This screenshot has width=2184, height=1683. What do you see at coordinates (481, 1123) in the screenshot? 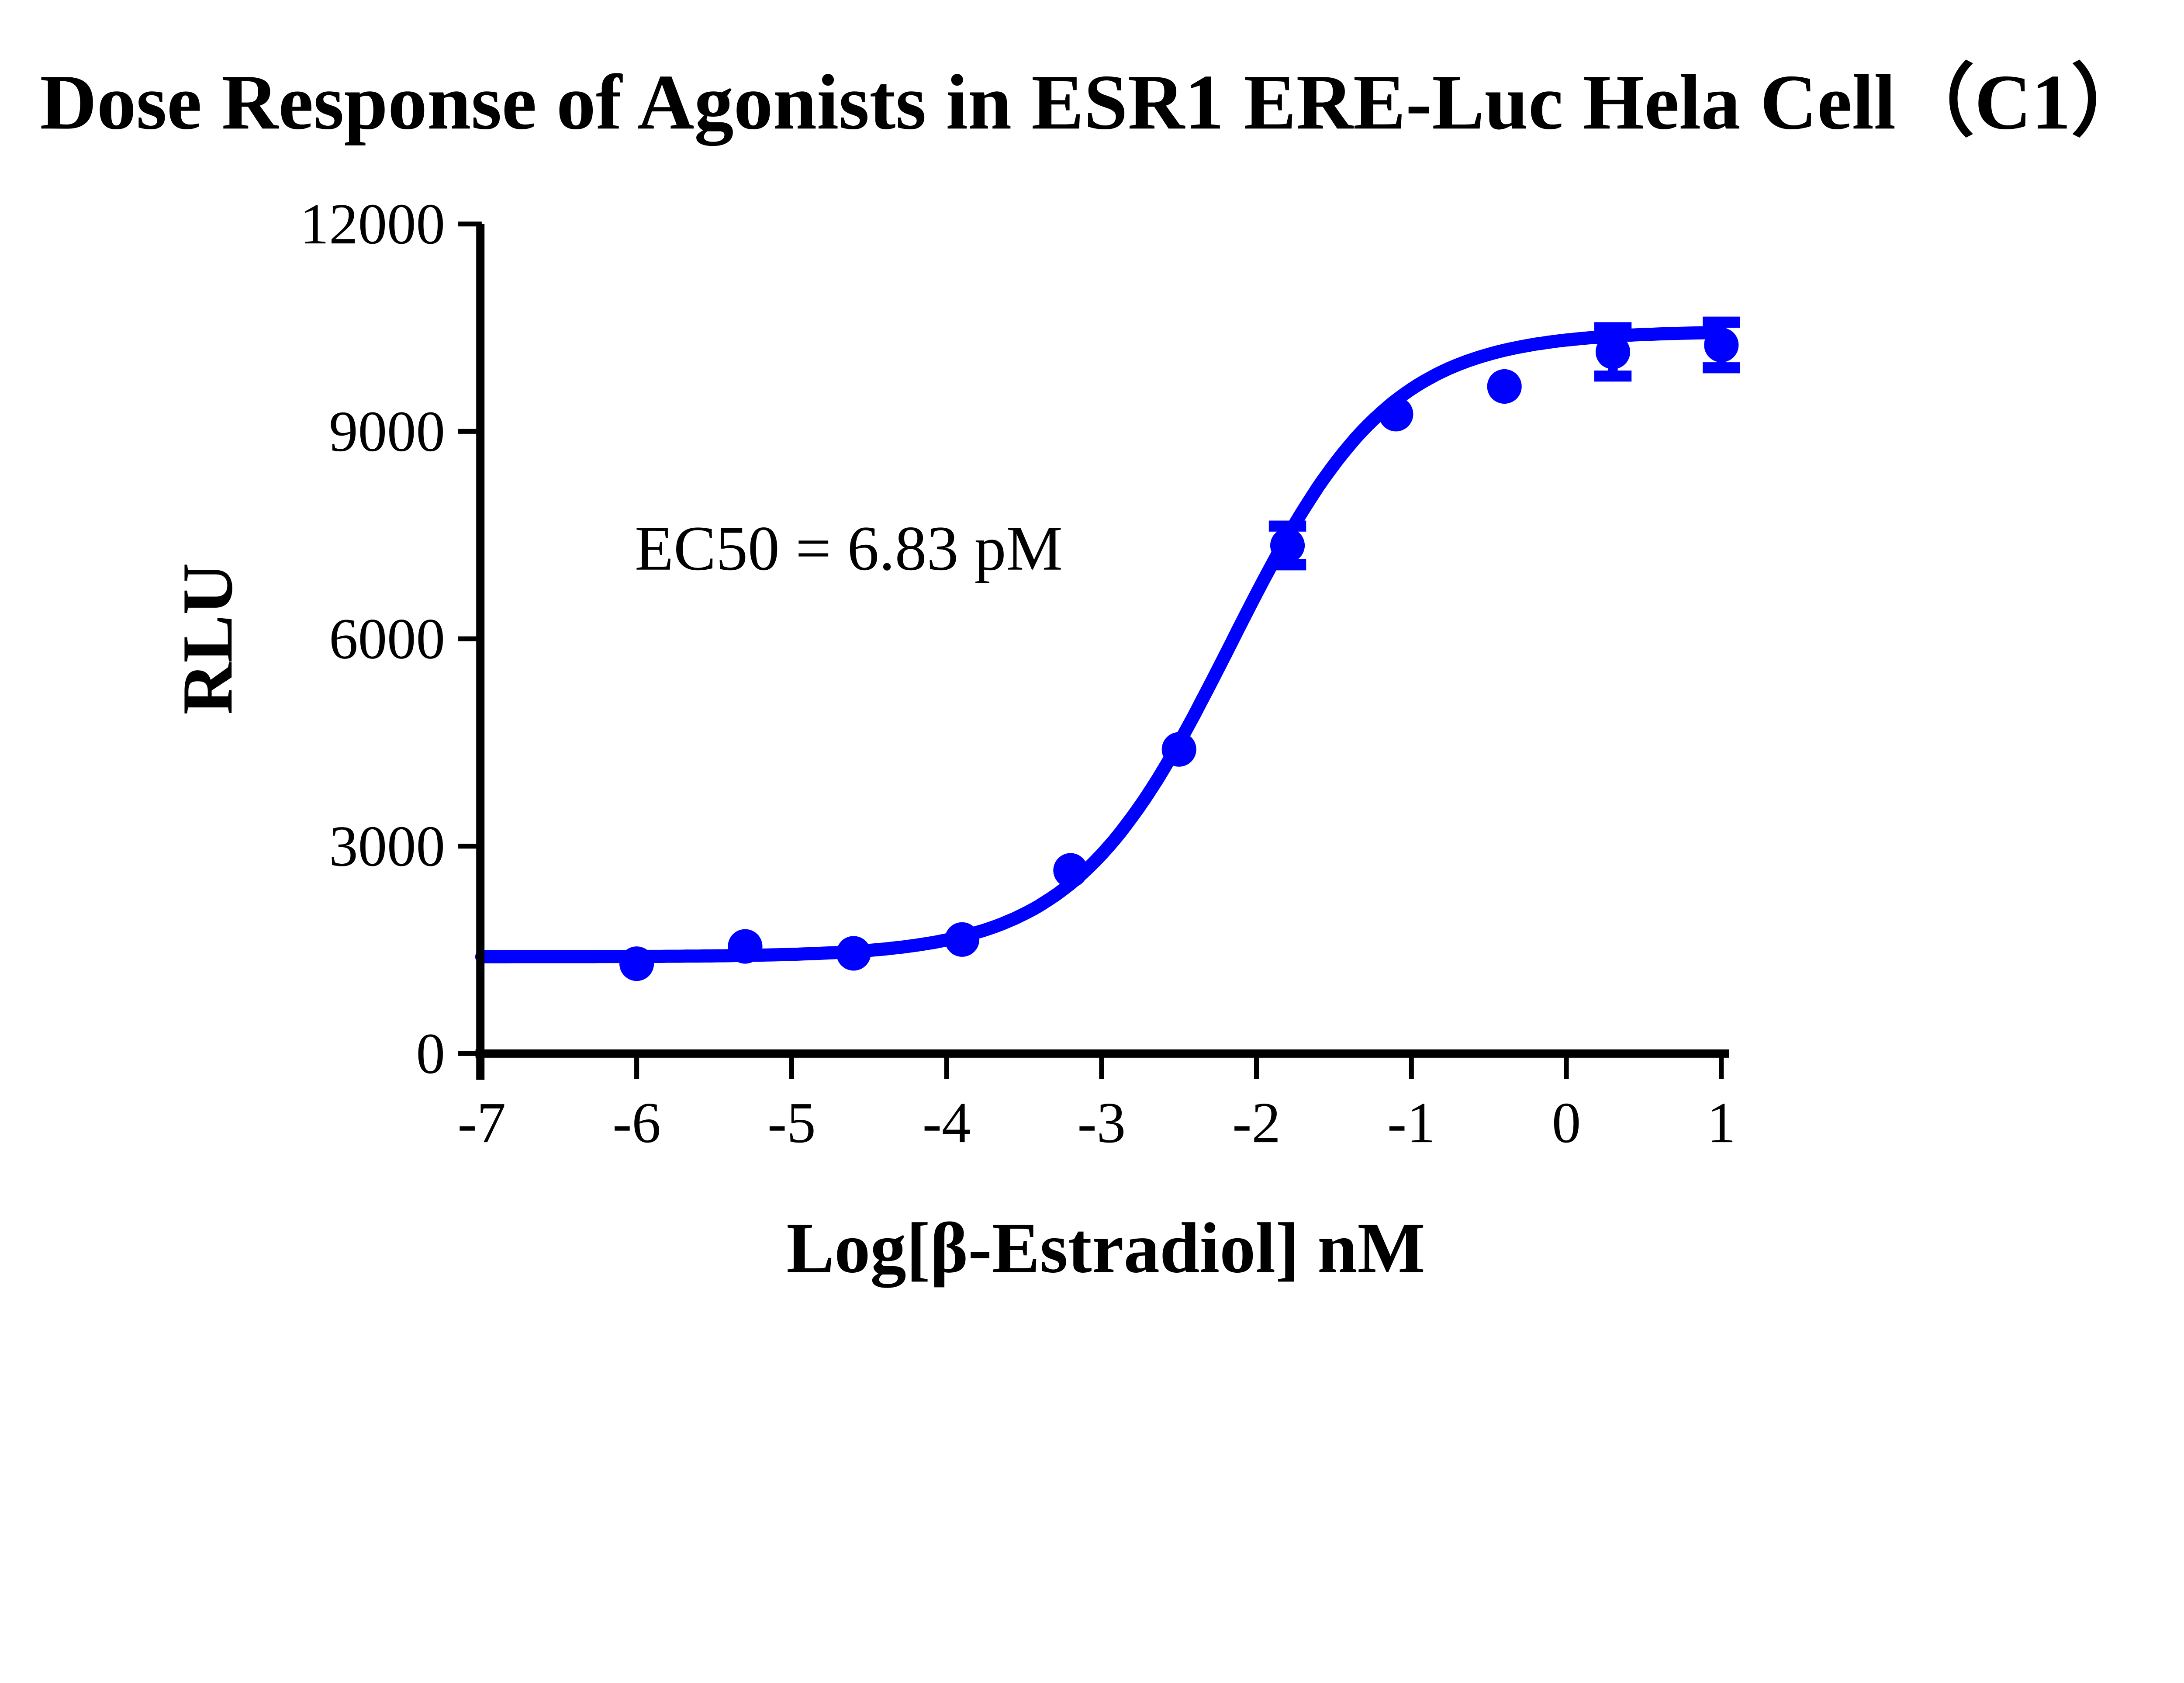
I see `x-tick-label: -7` at bounding box center [481, 1123].